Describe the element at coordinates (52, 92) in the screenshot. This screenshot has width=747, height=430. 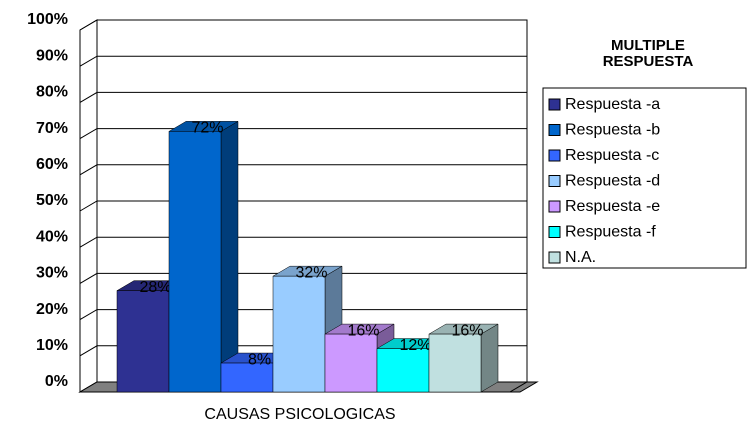
I see `y-tick-label: 80%` at that location.